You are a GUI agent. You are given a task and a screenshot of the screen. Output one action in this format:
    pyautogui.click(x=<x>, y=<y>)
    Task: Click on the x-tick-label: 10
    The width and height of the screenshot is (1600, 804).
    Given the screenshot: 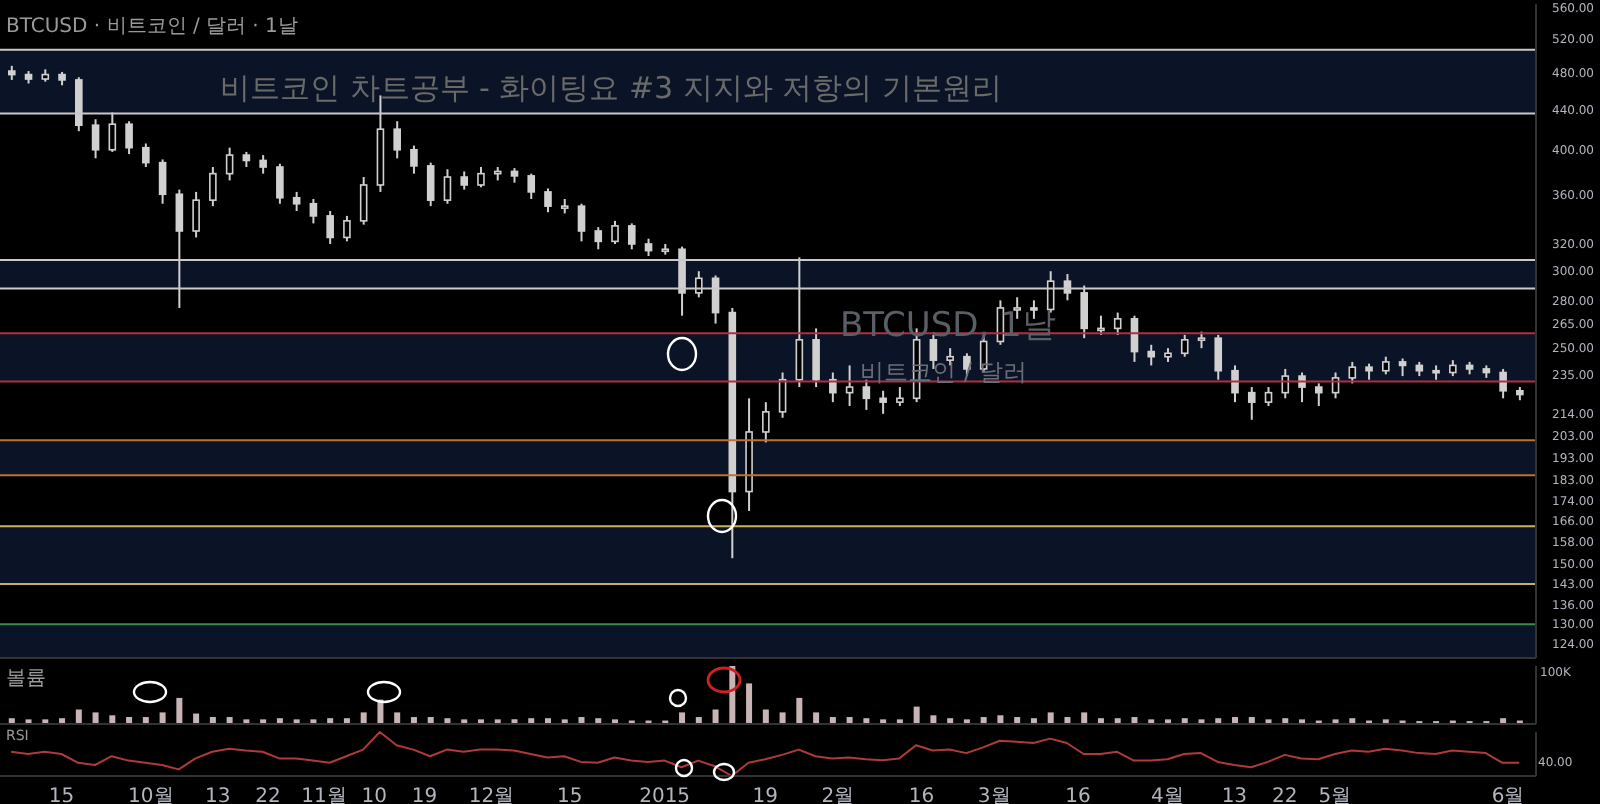 What is the action you would take?
    pyautogui.click(x=374, y=795)
    